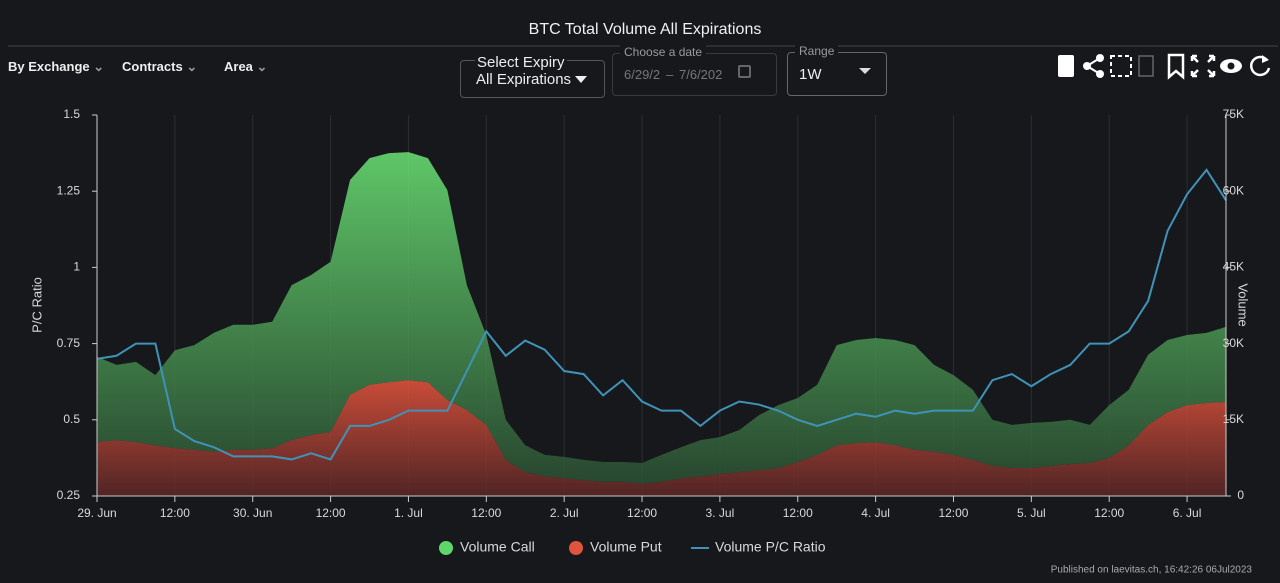  What do you see at coordinates (817, 51) in the screenshot?
I see `range-label: Range` at bounding box center [817, 51].